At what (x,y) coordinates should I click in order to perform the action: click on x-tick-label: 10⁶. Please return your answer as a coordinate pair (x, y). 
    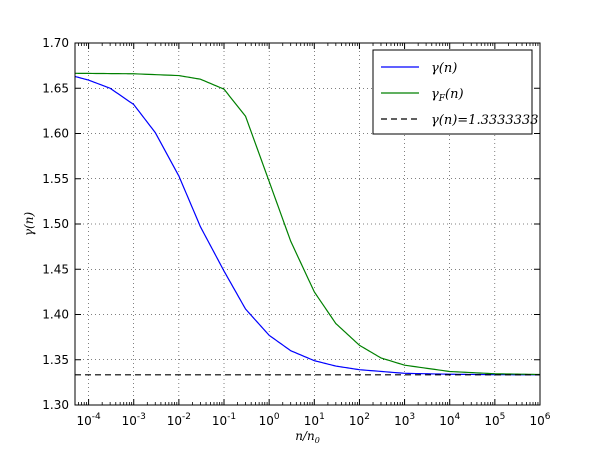
    Looking at the image, I should click on (539, 420).